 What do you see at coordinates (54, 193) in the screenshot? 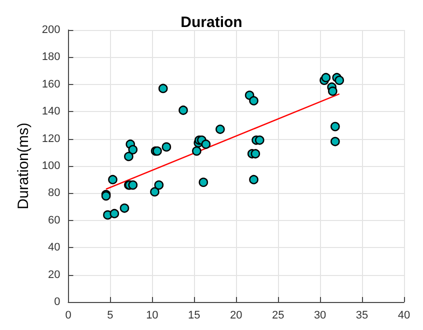
I see `y-tick-label: 80` at bounding box center [54, 193].